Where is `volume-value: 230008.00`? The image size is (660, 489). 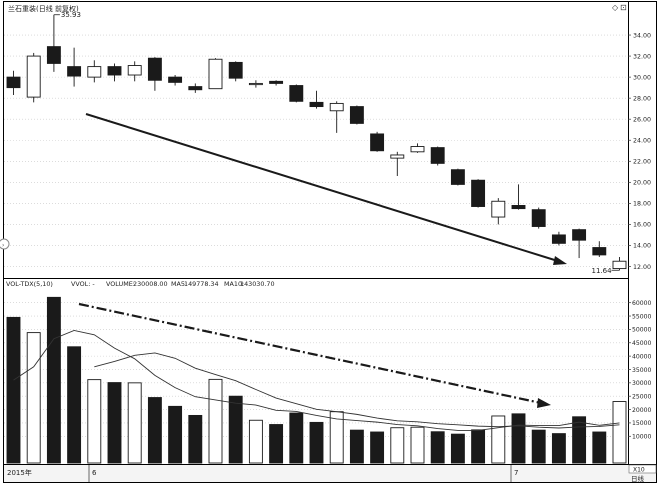 volume-value: 230008.00 is located at coordinates (150, 284).